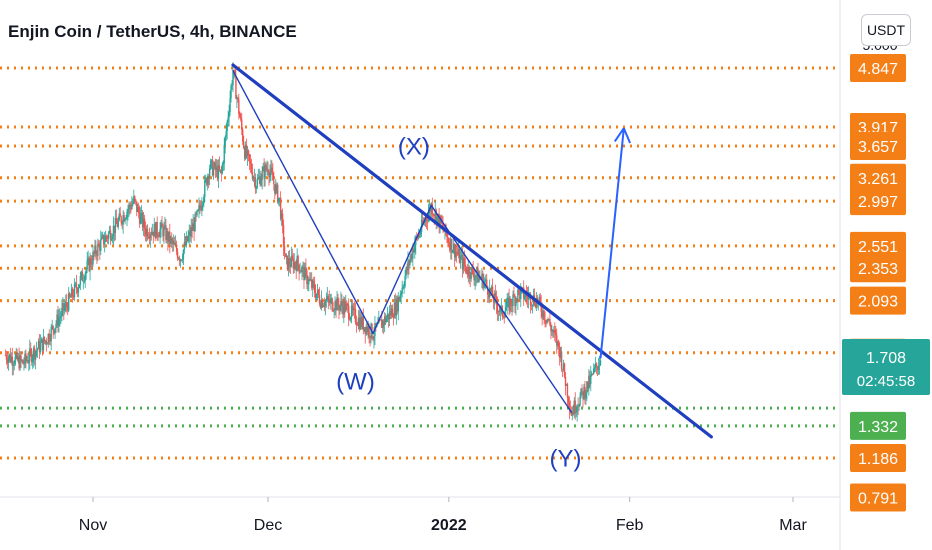  Describe the element at coordinates (878, 499) in the screenshot. I see `price-badge-partial-text: 0.791` at that location.